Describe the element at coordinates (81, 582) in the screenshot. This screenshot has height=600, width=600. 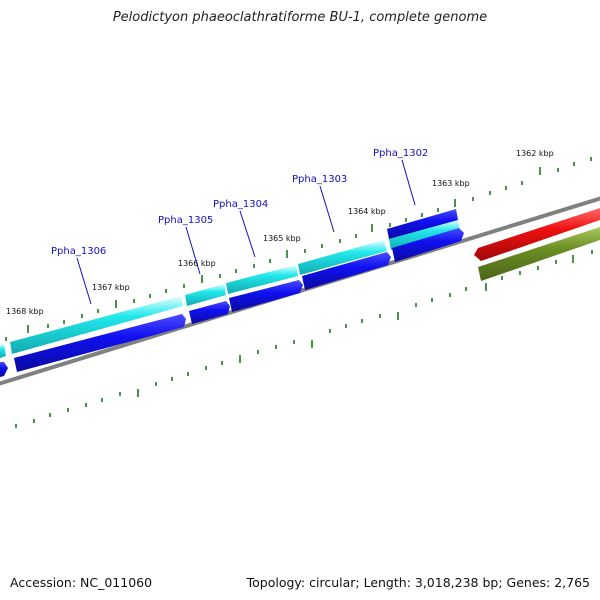
I see `accession-label: Accession: NC_011060` at that location.